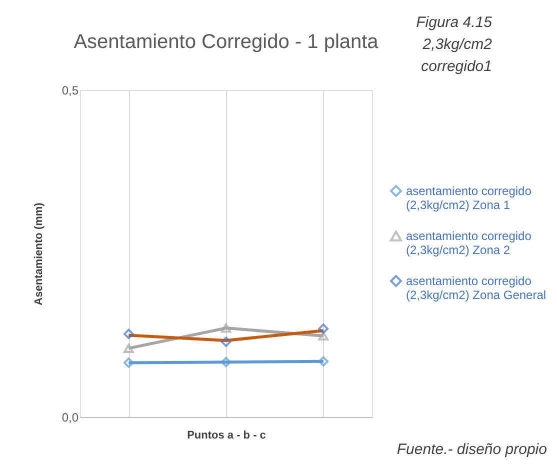 The width and height of the screenshot is (557, 466). What do you see at coordinates (476, 288) in the screenshot?
I see `legend-label: asentamiento corregido (2,3kg/cm2) Zona General` at bounding box center [476, 288].